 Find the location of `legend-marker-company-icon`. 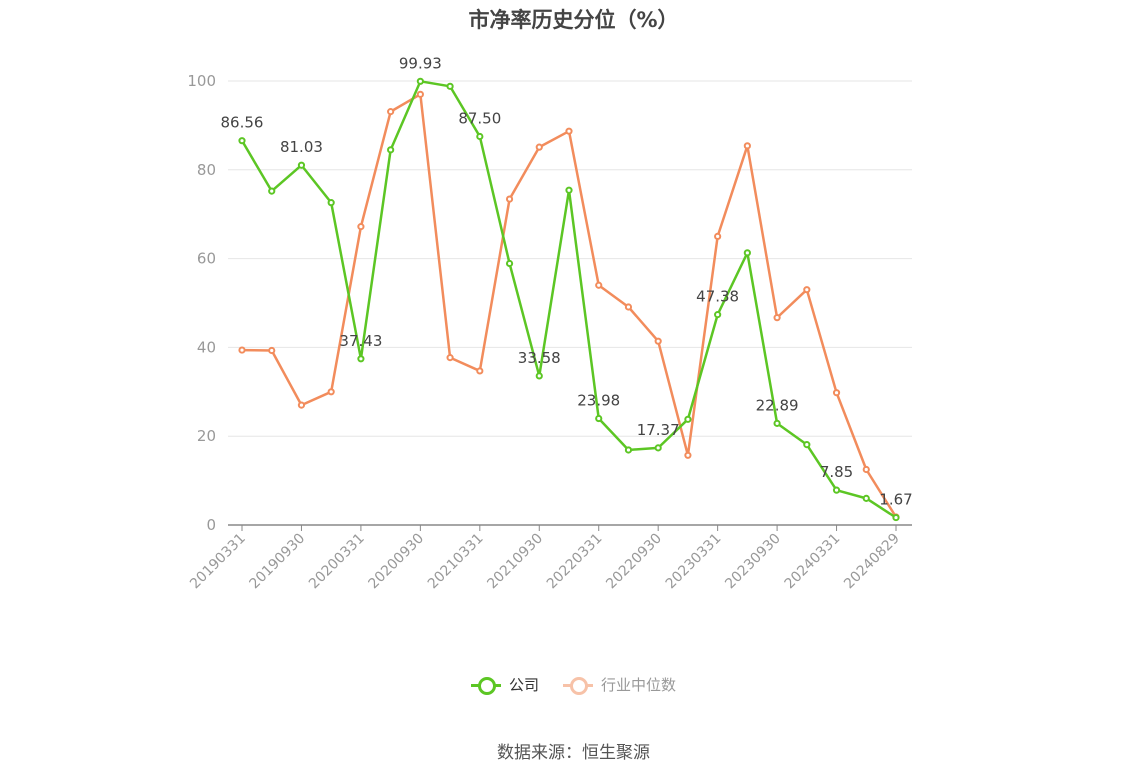

legend-marker-company-icon is located at coordinates (485, 685).